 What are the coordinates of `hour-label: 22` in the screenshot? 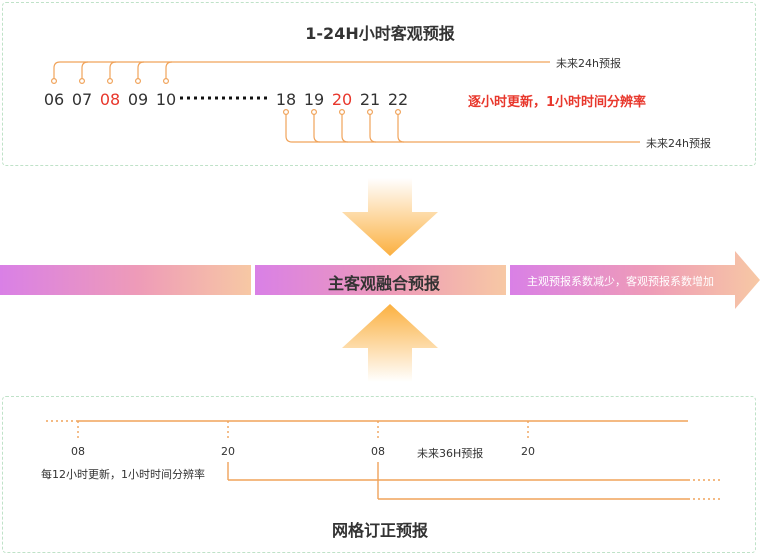 It's located at (398, 99).